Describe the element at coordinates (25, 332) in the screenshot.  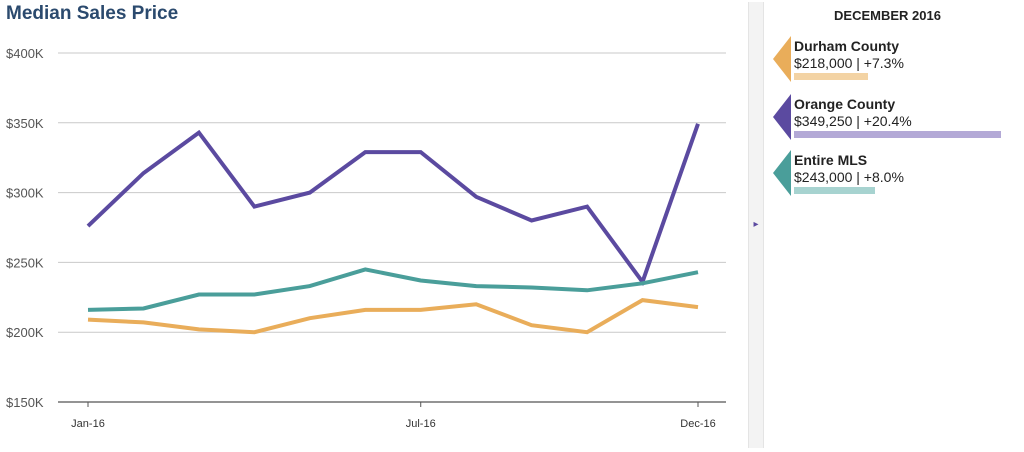
I see `y-tick-label: $200K` at that location.